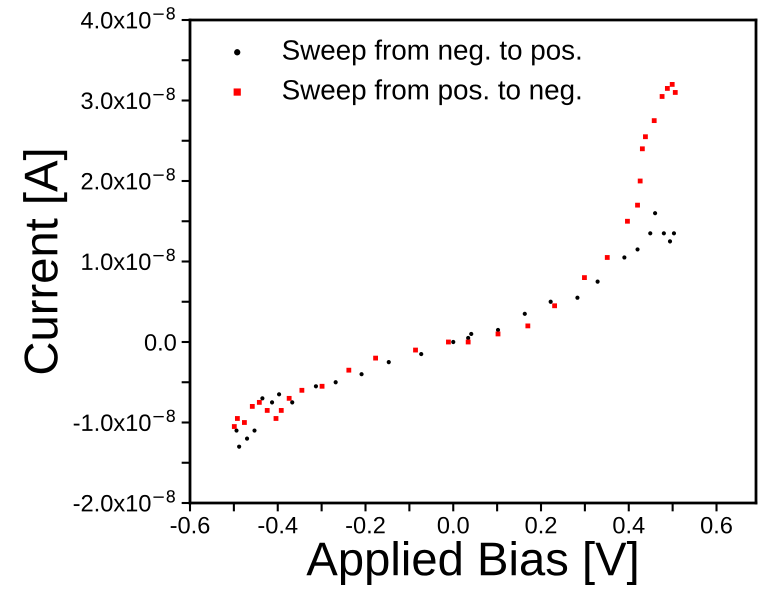 This screenshot has height=596, width=759. Describe the element at coordinates (128, 99) in the screenshot. I see `y-tick-label: 3.0x10$^{−8}$` at that location.